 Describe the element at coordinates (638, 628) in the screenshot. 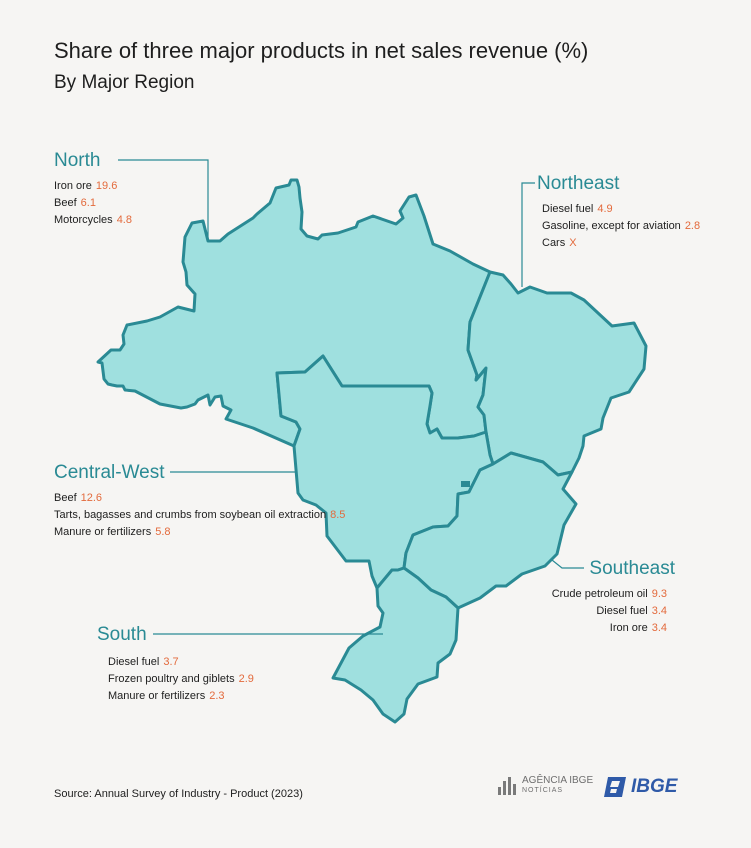

I see `list-item: Iron ore 3.4` at that location.